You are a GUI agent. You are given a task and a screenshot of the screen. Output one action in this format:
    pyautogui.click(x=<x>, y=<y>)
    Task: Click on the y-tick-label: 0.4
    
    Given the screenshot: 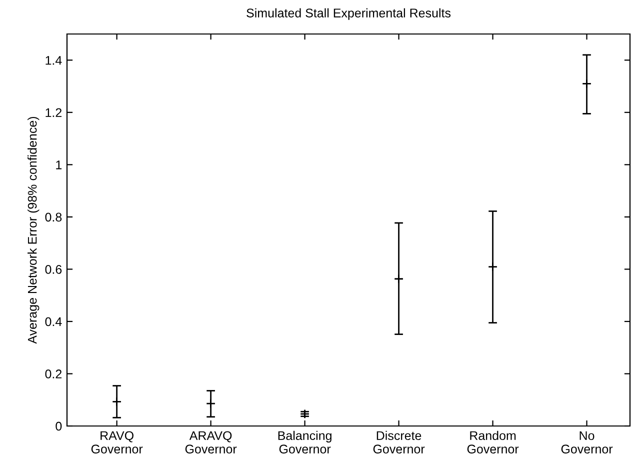 What is the action you would take?
    pyautogui.click(x=53, y=321)
    